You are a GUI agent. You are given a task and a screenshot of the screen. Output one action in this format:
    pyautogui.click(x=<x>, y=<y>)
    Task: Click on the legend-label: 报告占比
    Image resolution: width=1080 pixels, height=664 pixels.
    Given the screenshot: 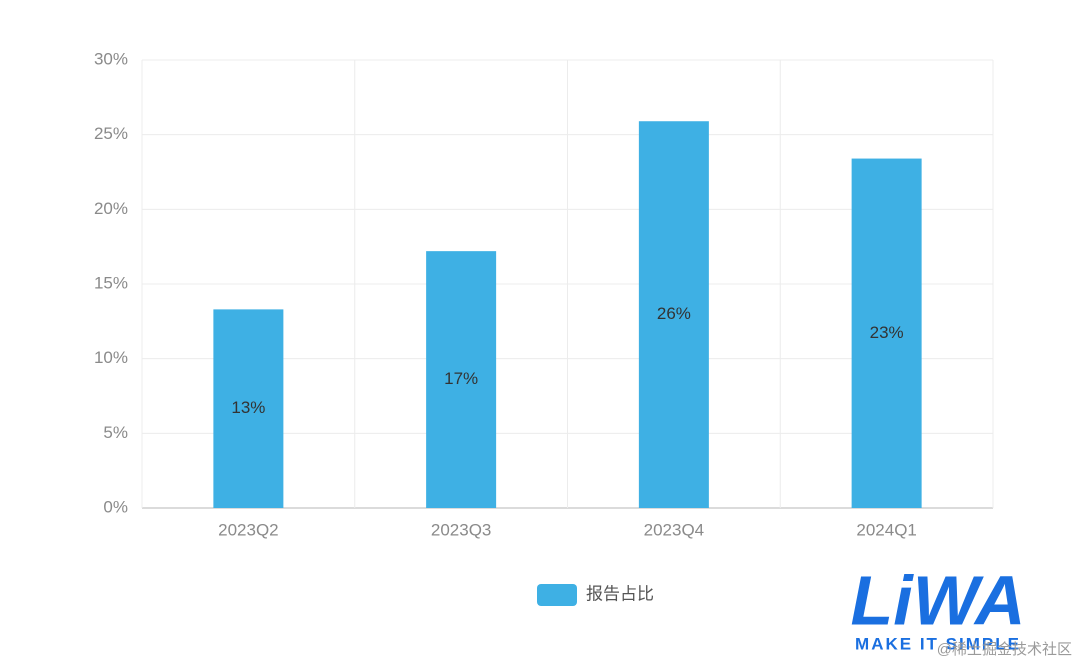 What is the action you would take?
    pyautogui.click(x=620, y=593)
    